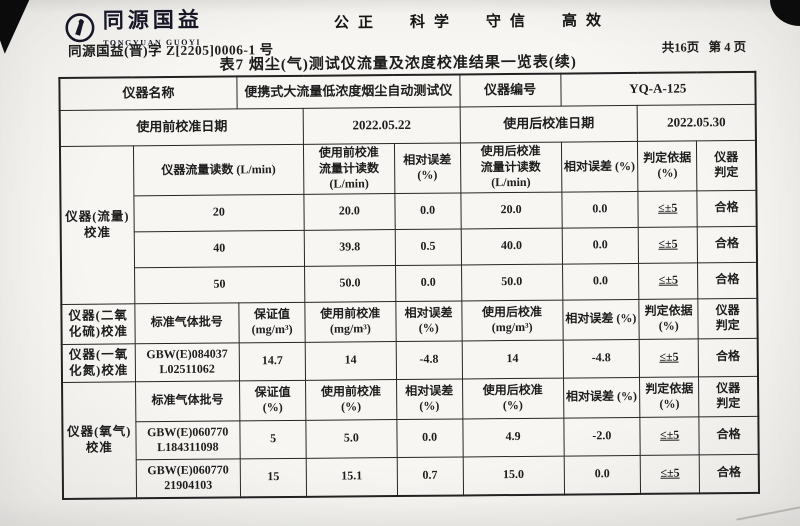  Describe the element at coordinates (602, 436) in the screenshot. I see `data-cell: -2.0` at that location.